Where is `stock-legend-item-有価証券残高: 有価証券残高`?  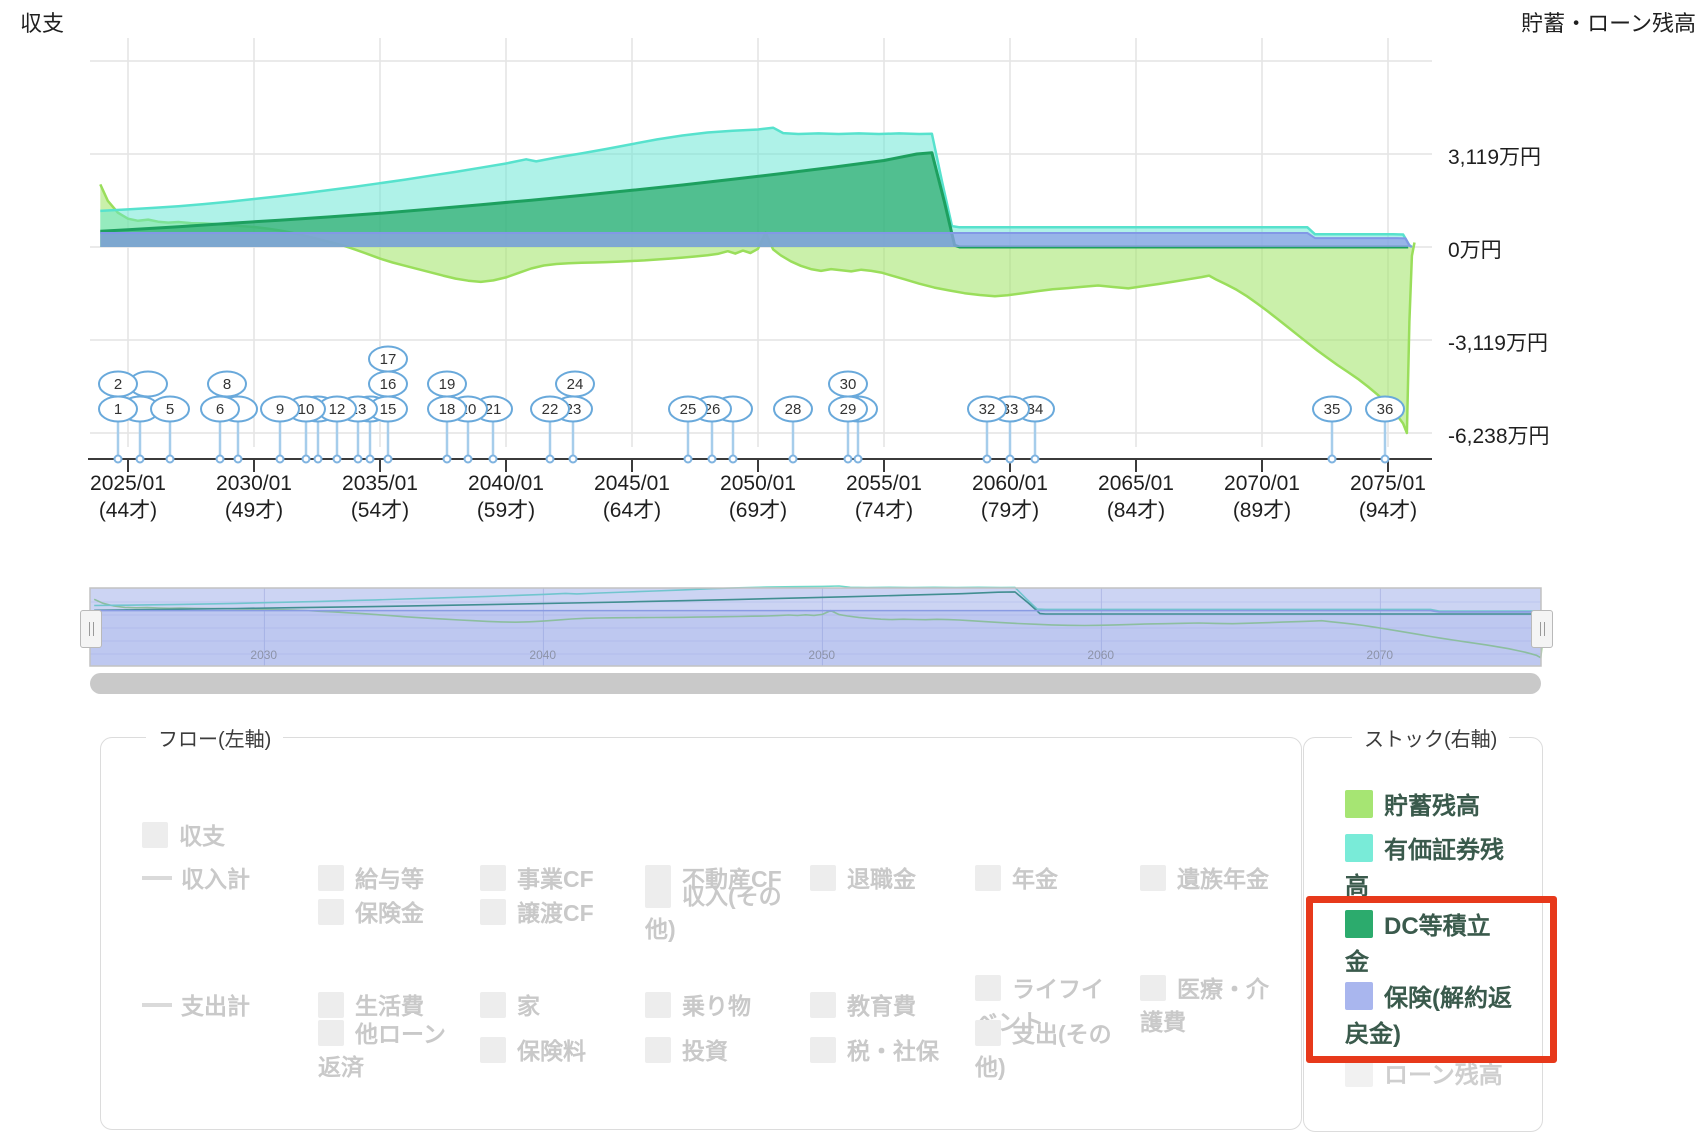 stock-legend-item-有価証券残高: 有価証券残高 is located at coordinates (1444, 869).